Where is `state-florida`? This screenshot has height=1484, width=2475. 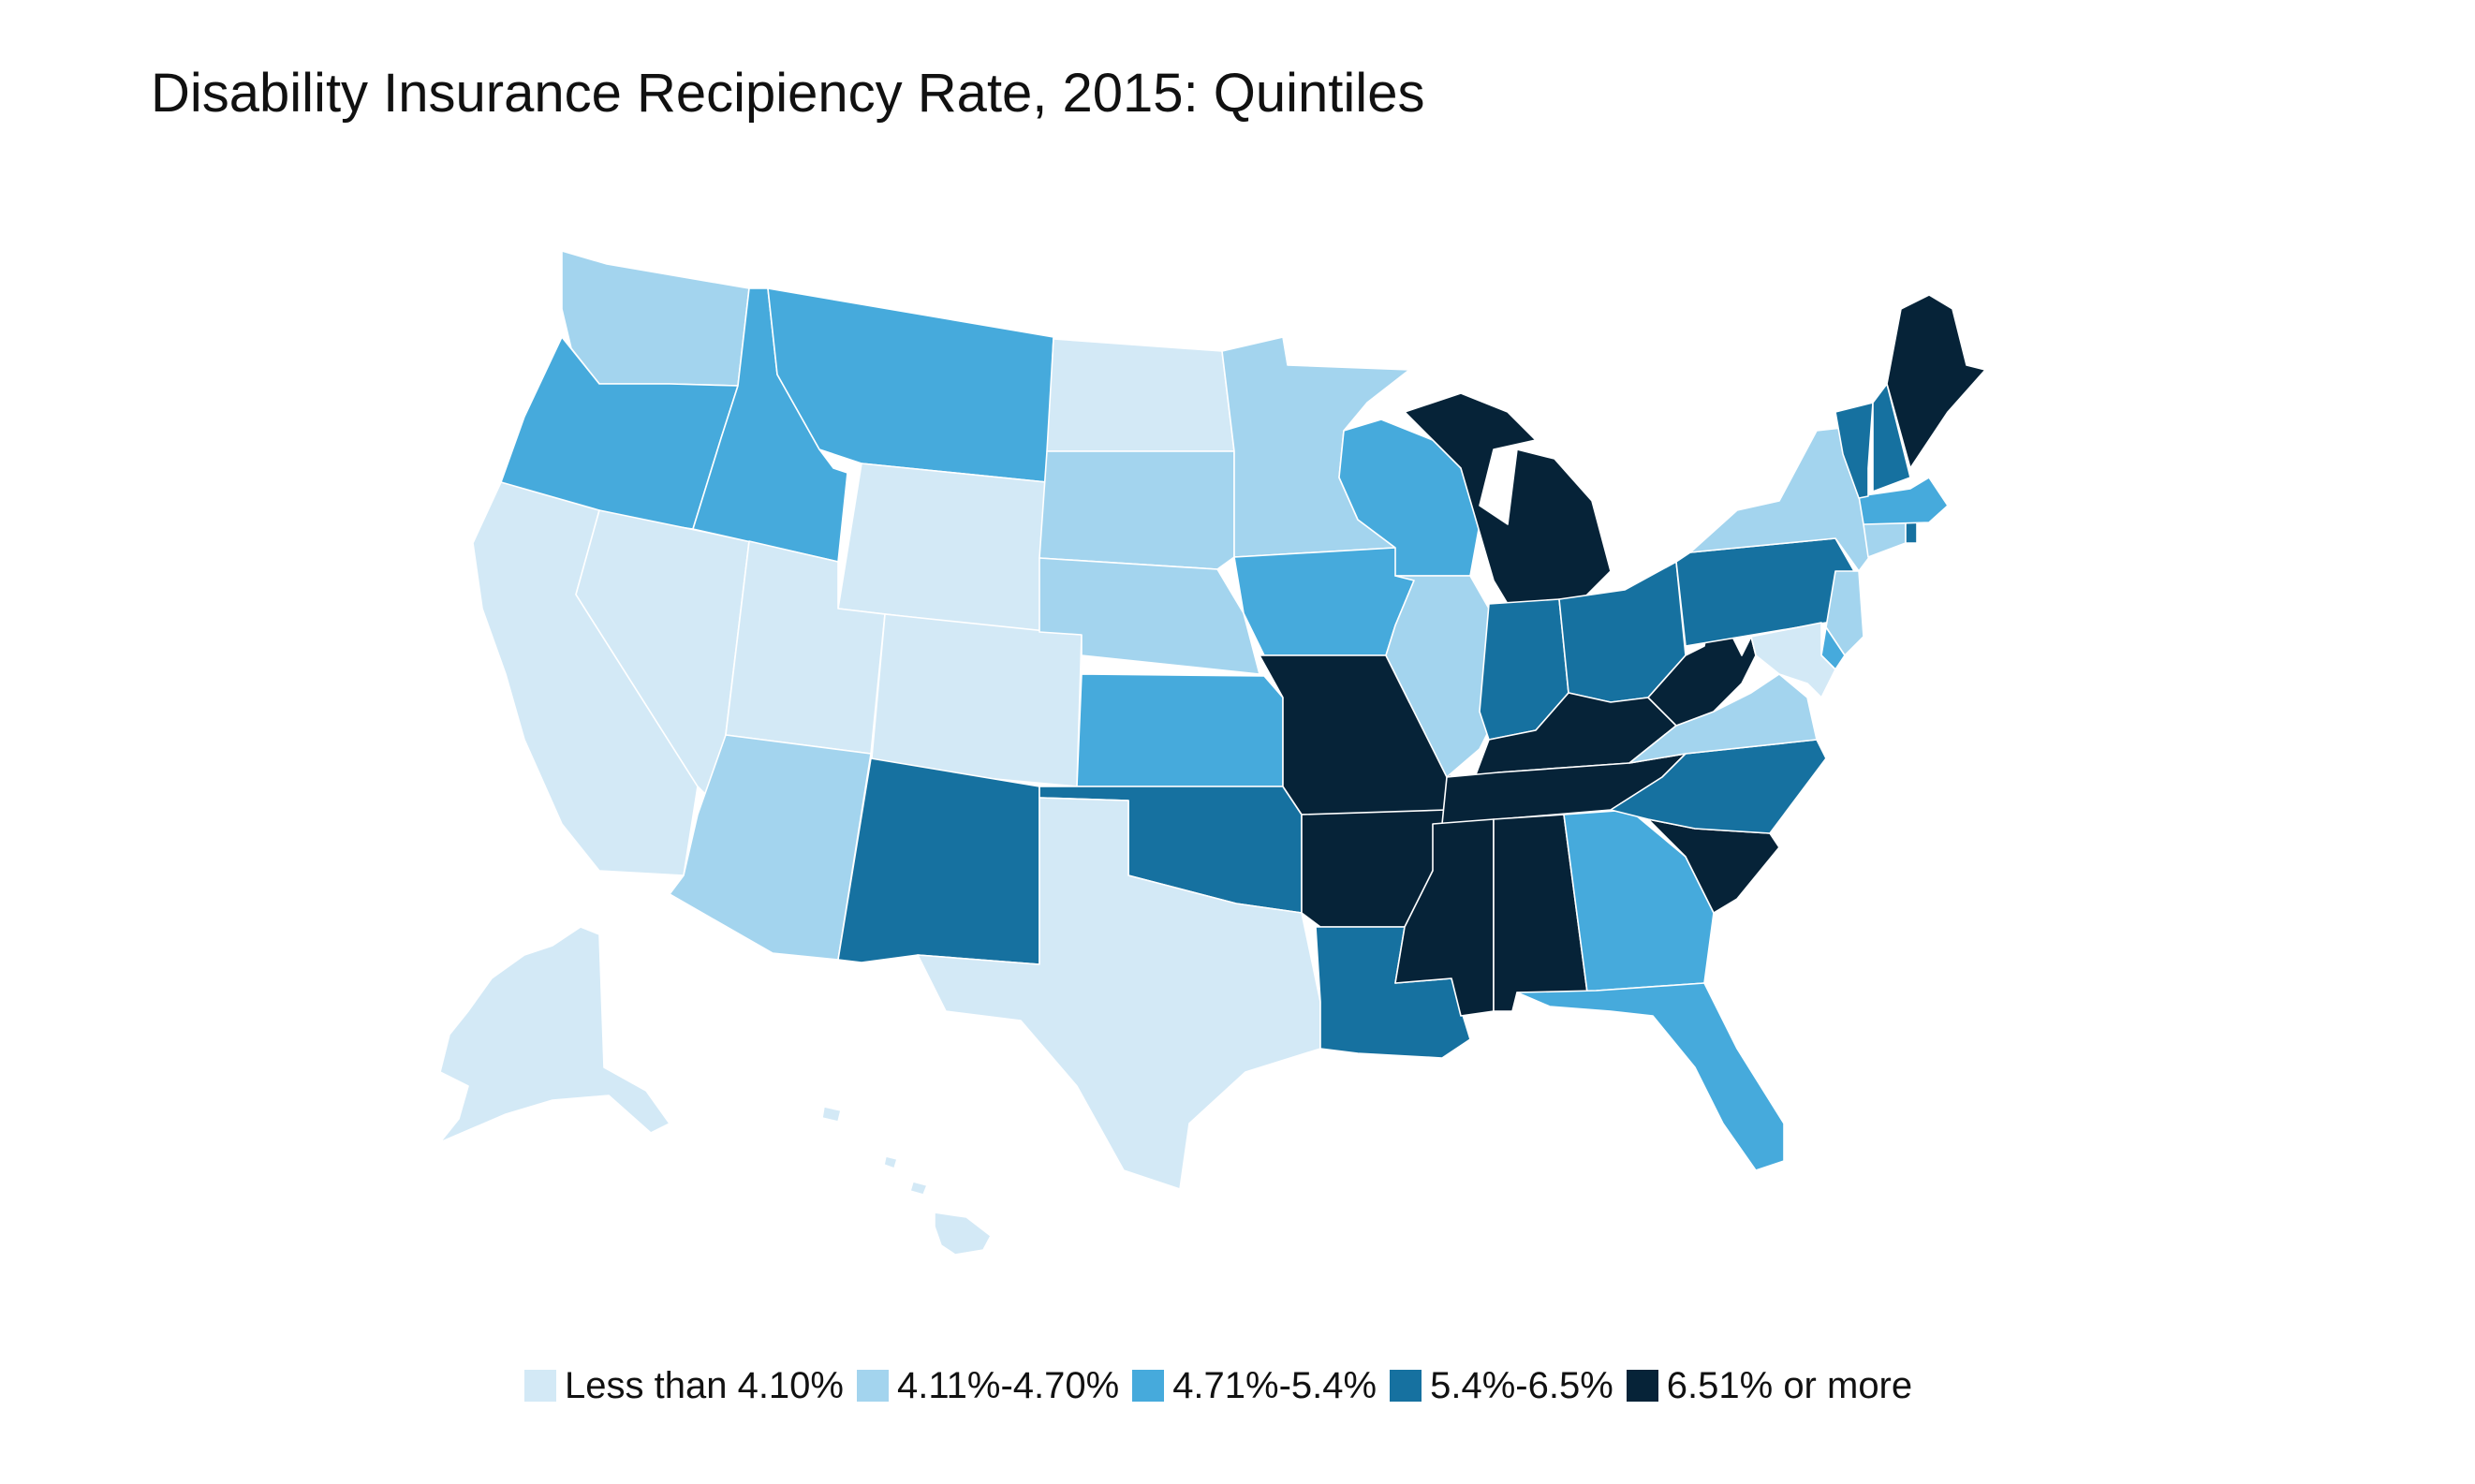
state-florida is located at coordinates (1650, 1076).